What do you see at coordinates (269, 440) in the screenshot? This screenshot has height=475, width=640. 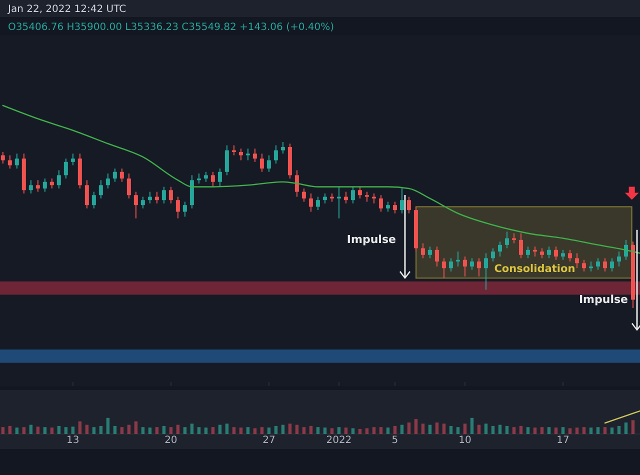 I see `x-tick-label: 27` at bounding box center [269, 440].